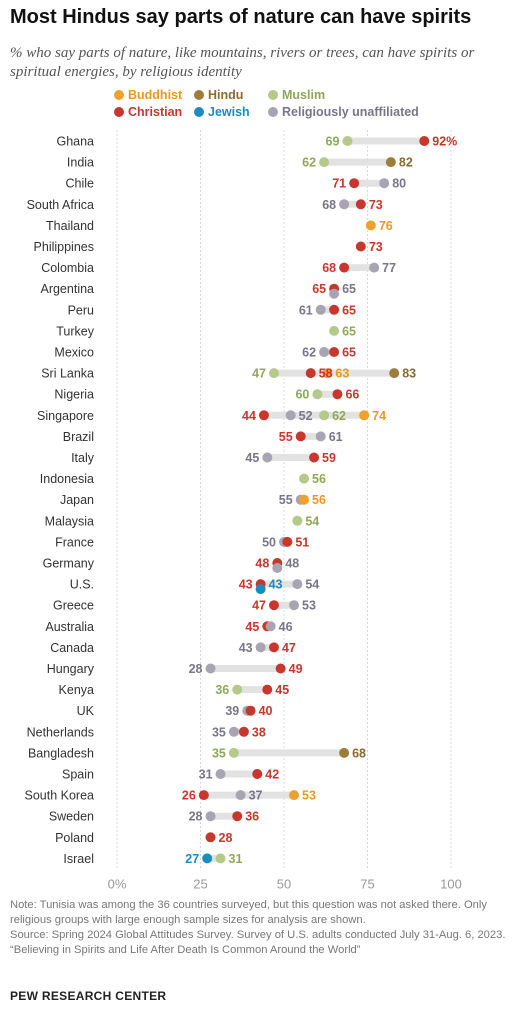 This screenshot has height=1023, width=520. What do you see at coordinates (320, 309) in the screenshot?
I see `dot-peru-religiously-unaffiliated` at bounding box center [320, 309].